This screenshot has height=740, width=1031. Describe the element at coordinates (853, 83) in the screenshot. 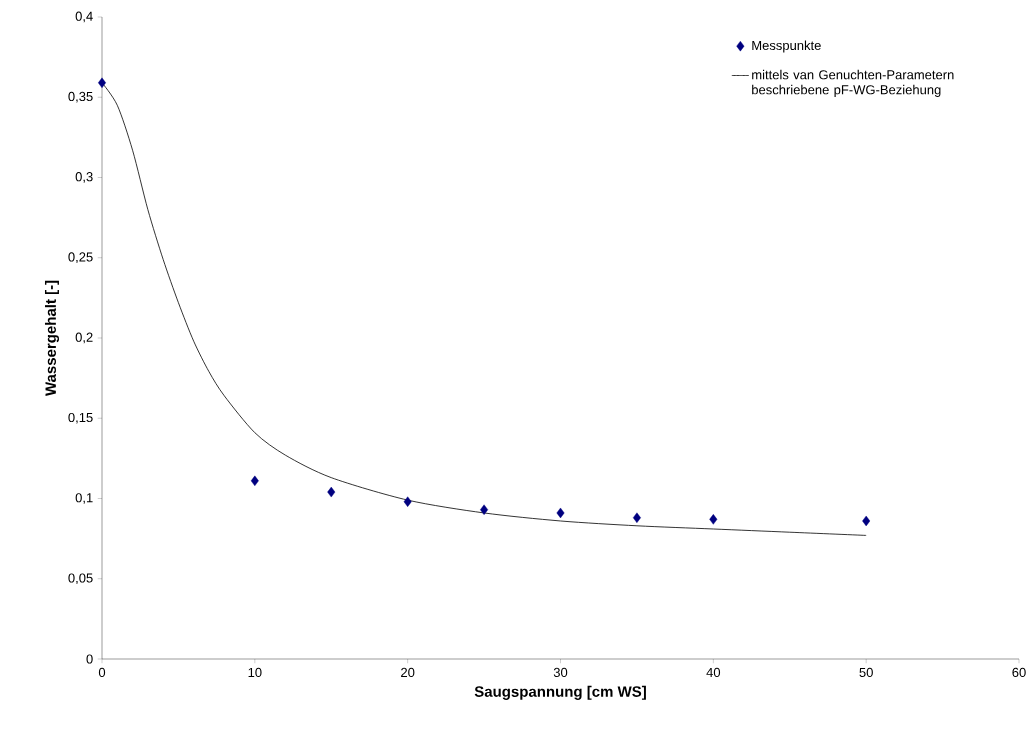

I see `legend-label: mittels van Genuchten-Parametern beschriebene pF-WG-Beziehung` at that location.